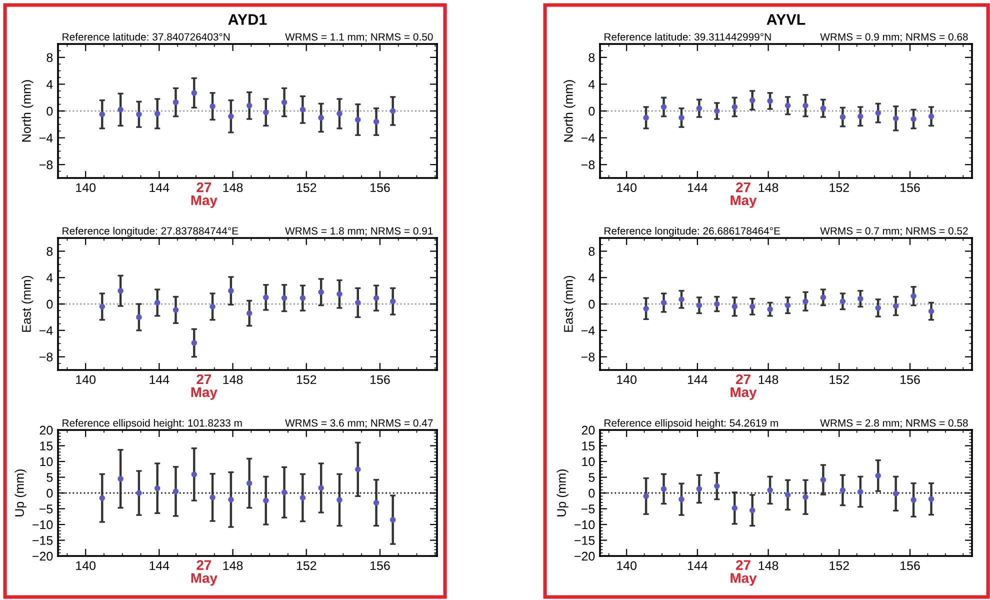 The width and height of the screenshot is (990, 600). Describe the element at coordinates (692, 231) in the screenshot. I see `chart-subtitle: Reference longitude: 26.686178464°E` at that location.